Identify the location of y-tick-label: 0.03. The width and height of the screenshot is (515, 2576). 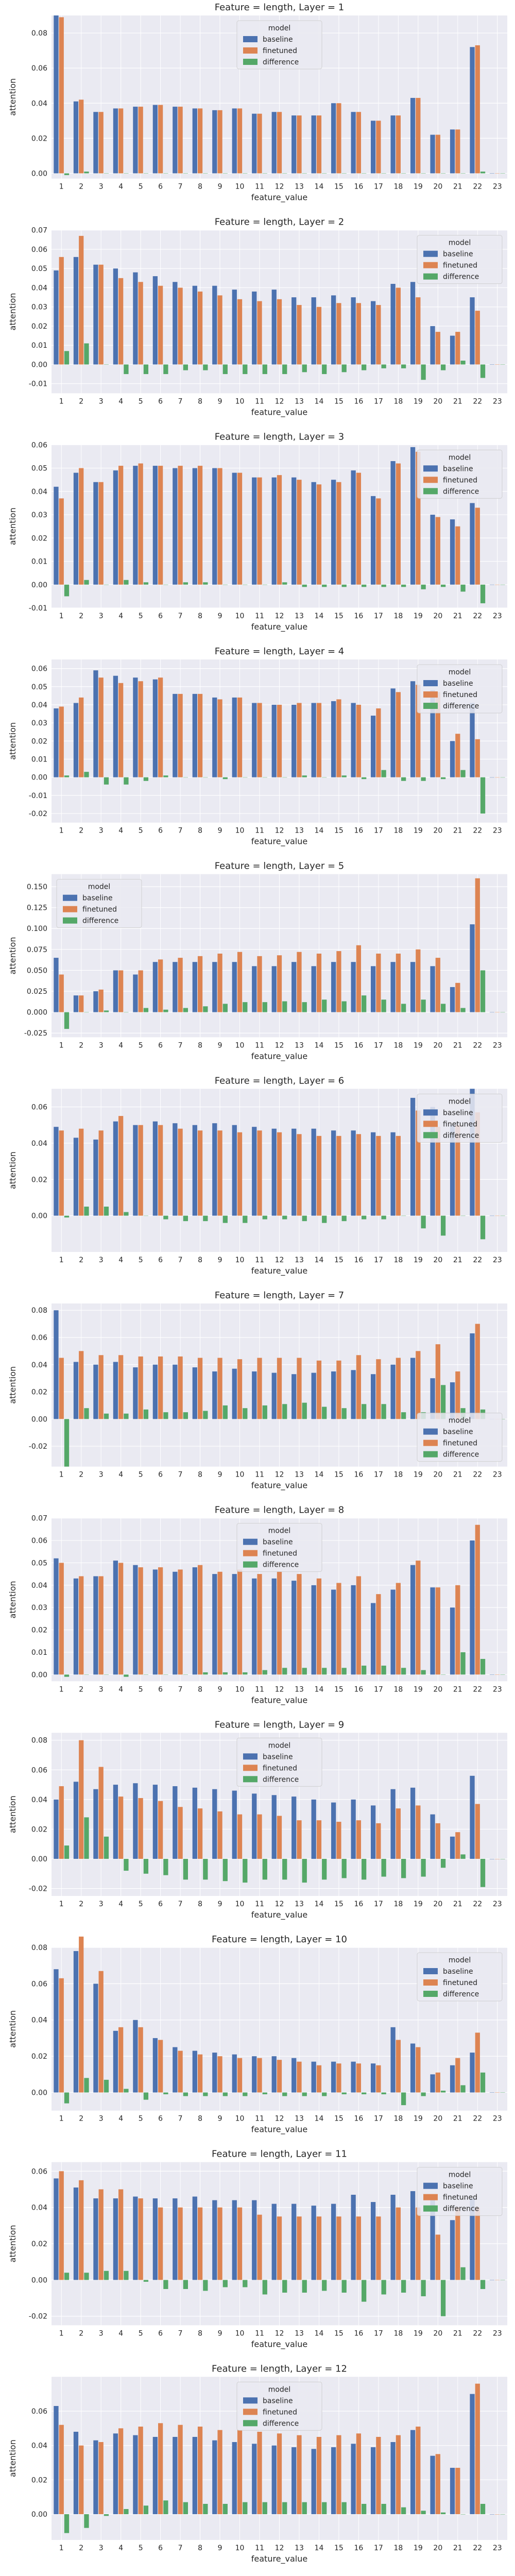
(39, 723).